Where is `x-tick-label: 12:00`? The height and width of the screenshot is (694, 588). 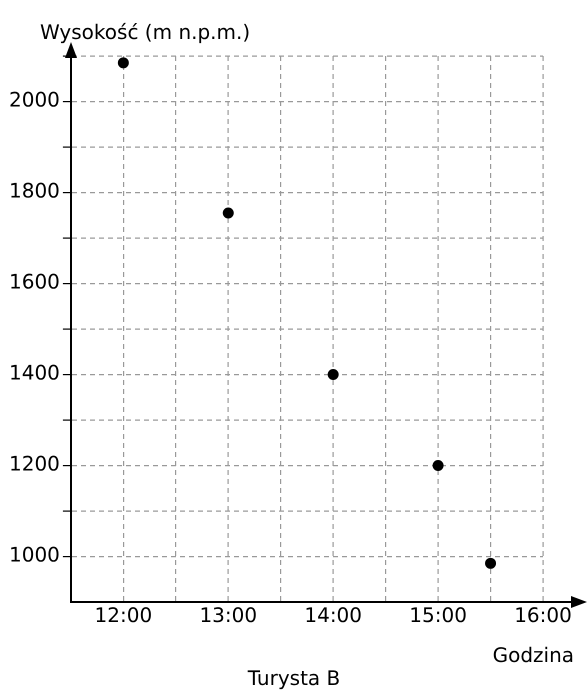 x-tick-label: 12:00 is located at coordinates (123, 615).